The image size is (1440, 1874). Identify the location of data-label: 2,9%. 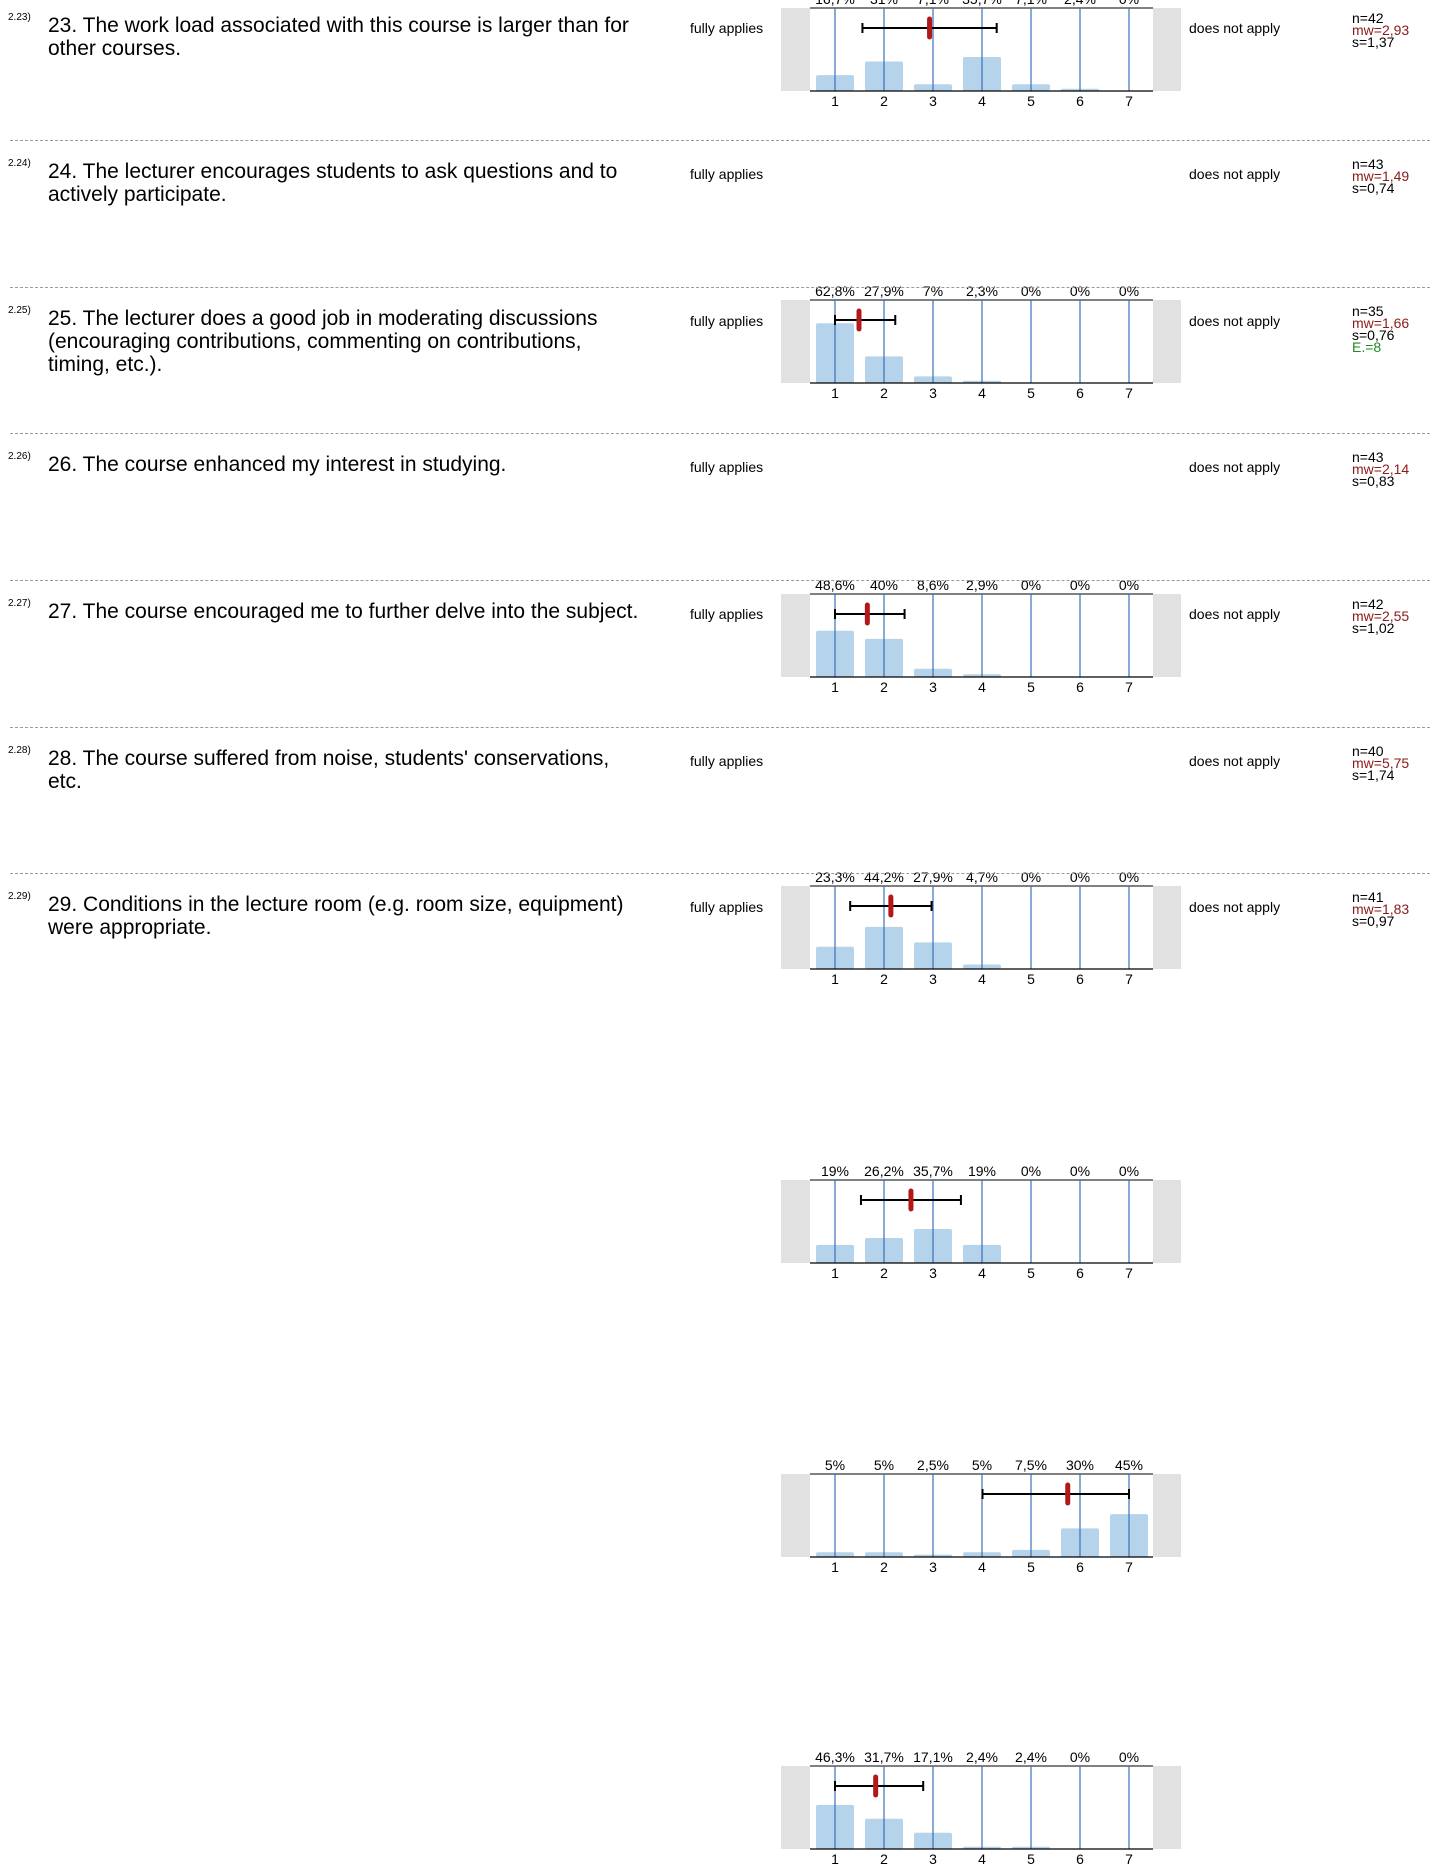
(982, 585).